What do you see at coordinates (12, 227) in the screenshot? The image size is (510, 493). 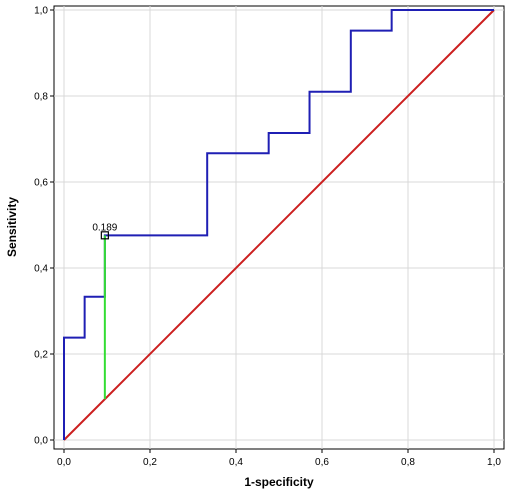 I see `y-axis-title: Sensitivity` at bounding box center [12, 227].